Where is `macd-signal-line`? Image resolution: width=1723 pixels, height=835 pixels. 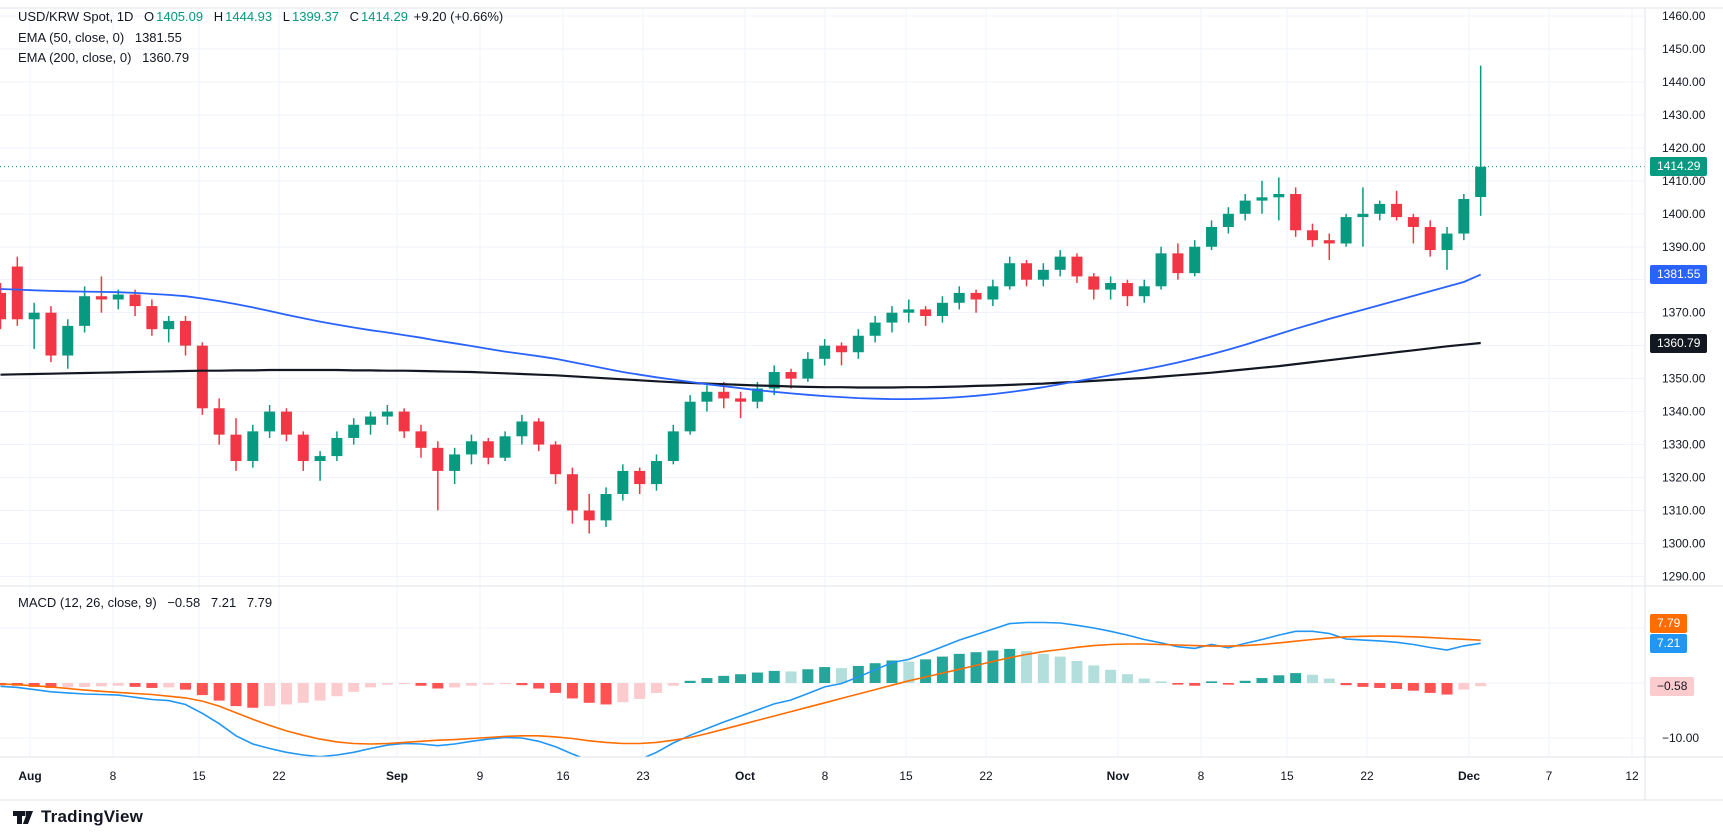
macd-signal-line is located at coordinates (740, 690).